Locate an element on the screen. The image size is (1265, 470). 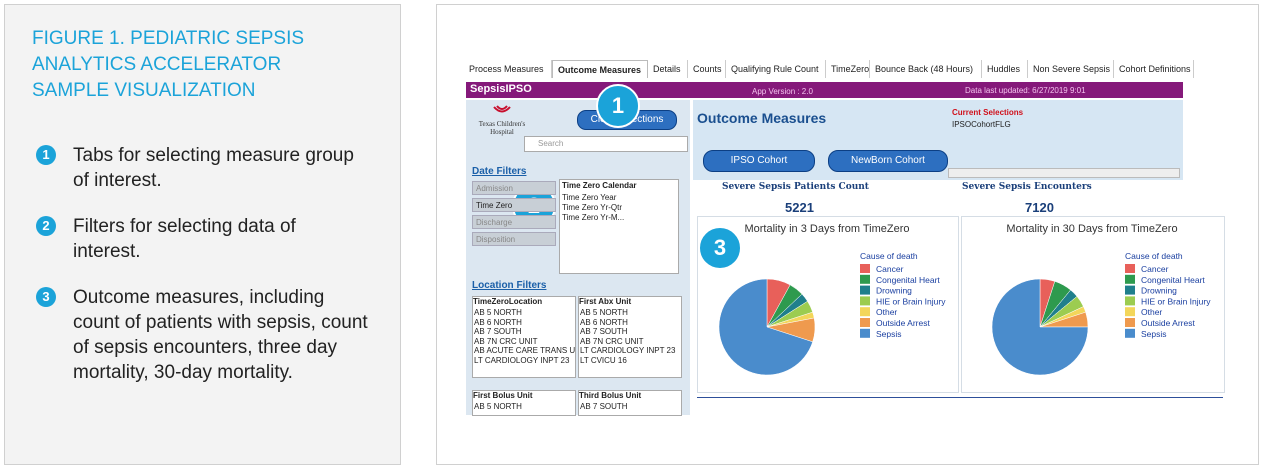
list-title: Third Bolus Unit is located at coordinates (610, 395).